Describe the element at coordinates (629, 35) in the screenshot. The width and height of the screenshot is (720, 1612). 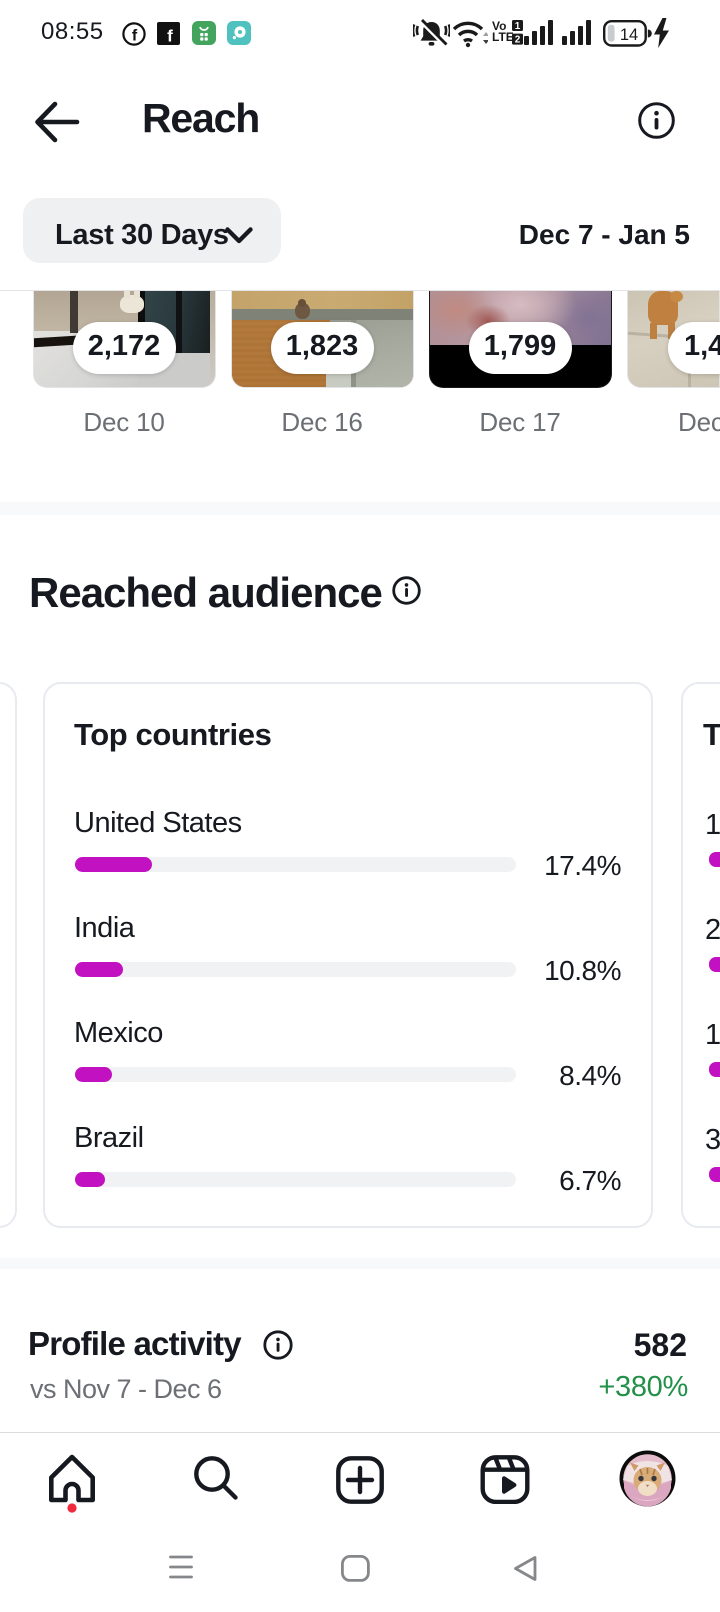
I see `svg-text: 14` at that location.